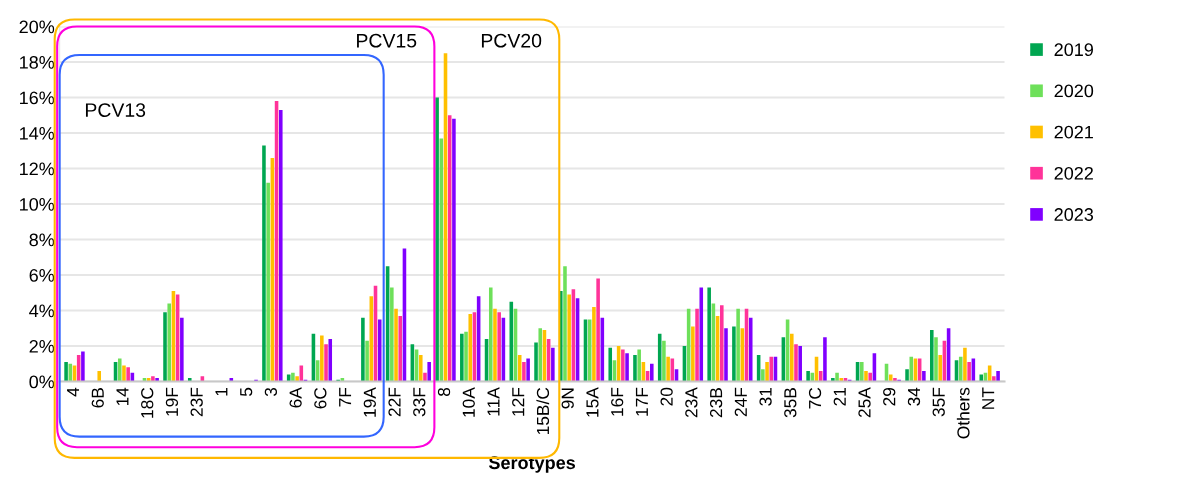  What do you see at coordinates (394, 402) in the screenshot?
I see `x-tick-label: 22F` at bounding box center [394, 402].